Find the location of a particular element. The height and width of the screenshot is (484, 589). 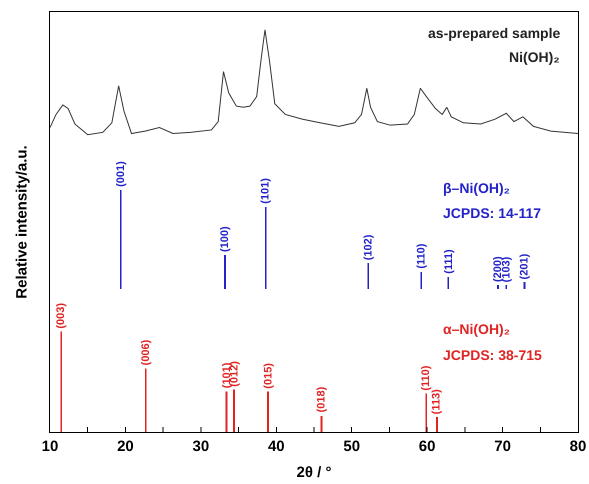

annotation: (102) is located at coordinates (368, 247).